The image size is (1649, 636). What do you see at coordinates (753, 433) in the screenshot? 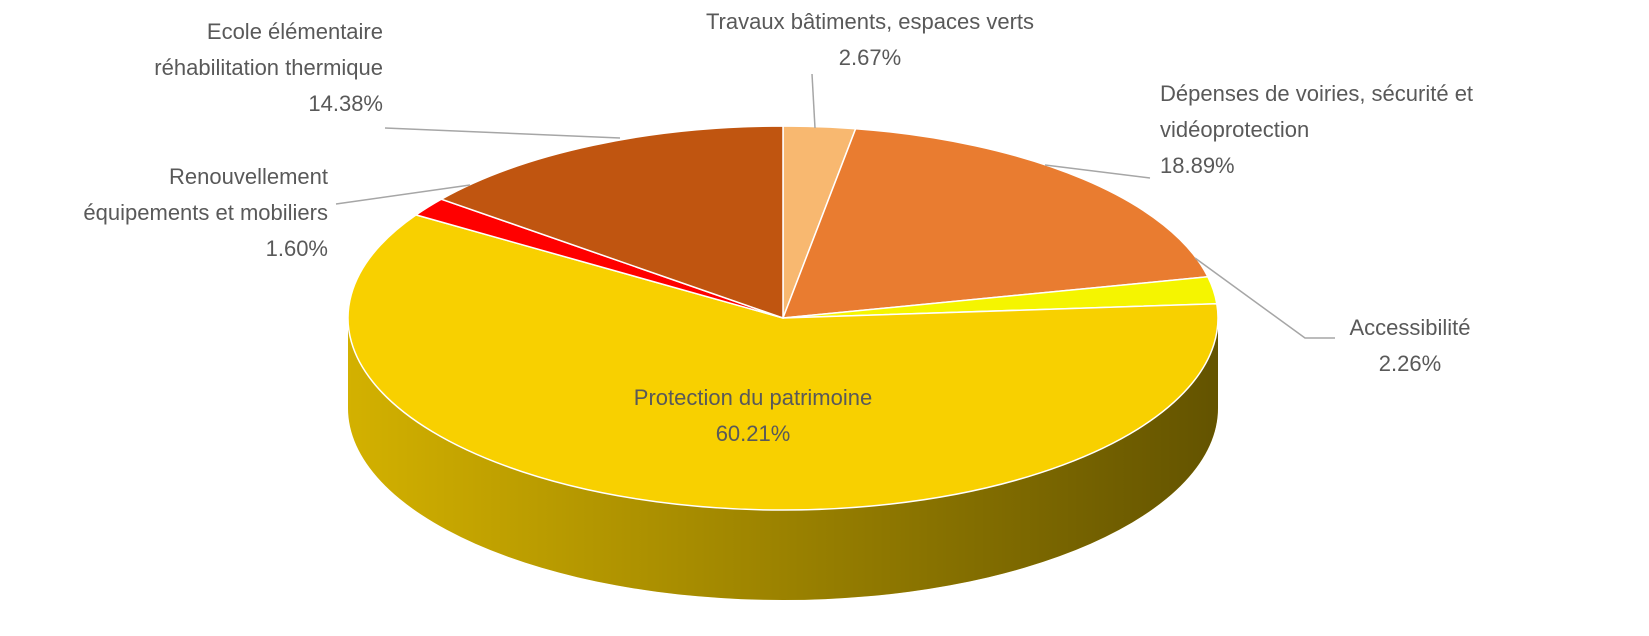
I see `value-label: 60.21%` at bounding box center [753, 433].